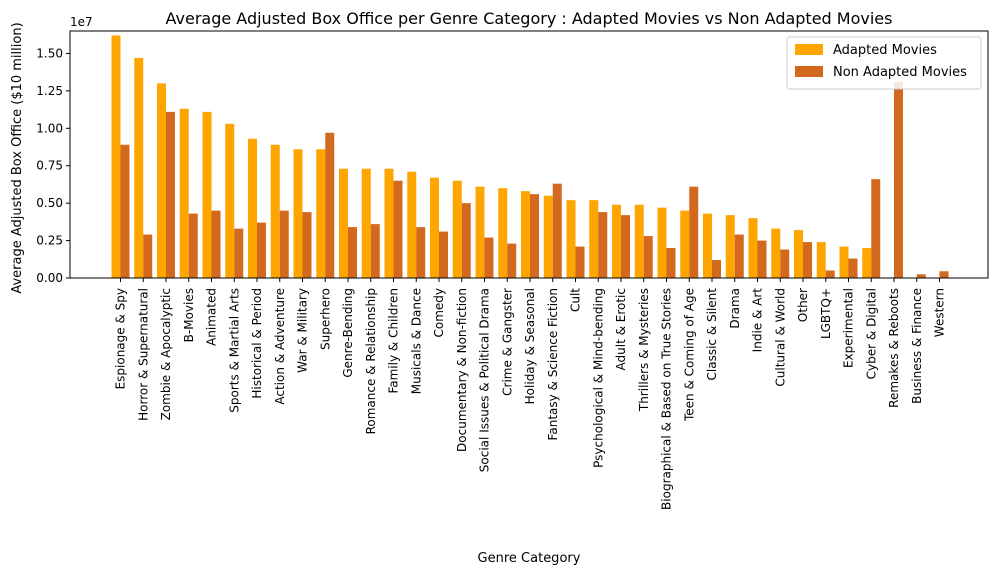 The width and height of the screenshot is (998, 574). Describe the element at coordinates (871, 333) in the screenshot. I see `x-tick-label: Cyber & Digital` at that location.